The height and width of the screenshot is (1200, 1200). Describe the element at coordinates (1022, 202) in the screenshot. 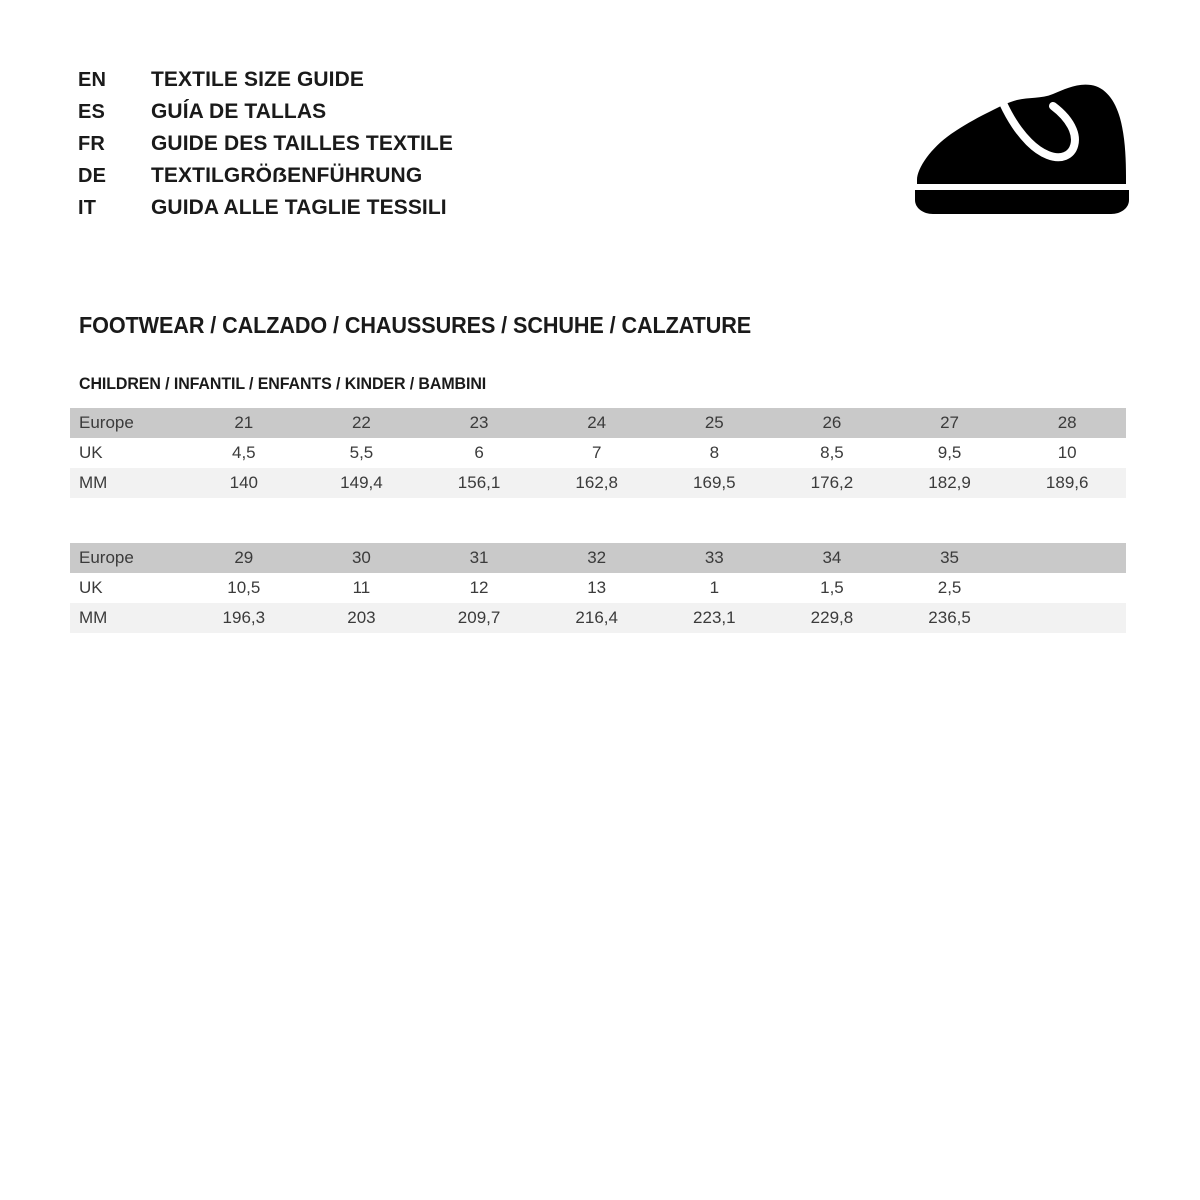

I see `shoe-sole` at that location.